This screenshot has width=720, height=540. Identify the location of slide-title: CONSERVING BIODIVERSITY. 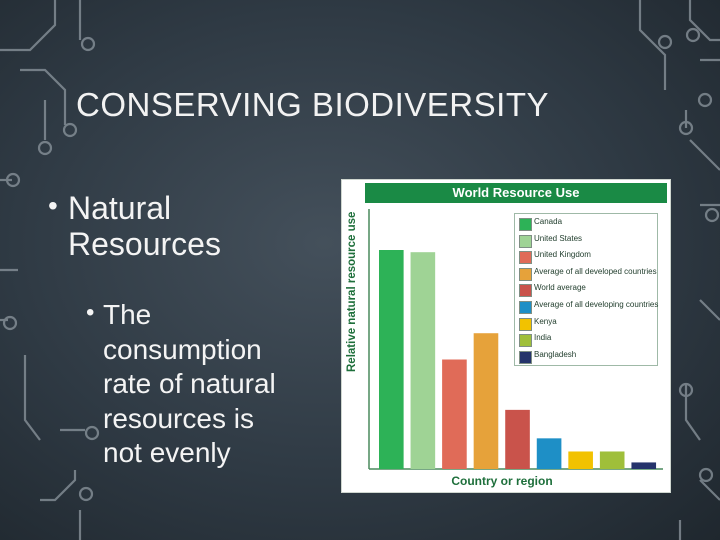
(312, 104).